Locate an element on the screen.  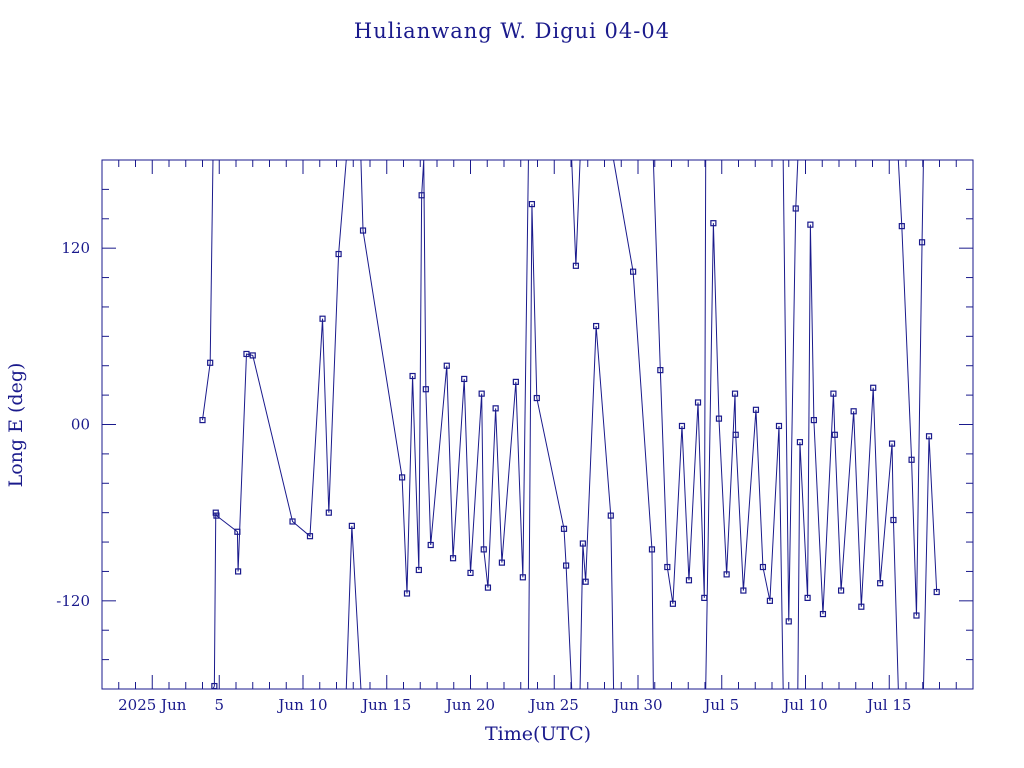
x-tick-label: Jun 30 is located at coordinates (636, 705).